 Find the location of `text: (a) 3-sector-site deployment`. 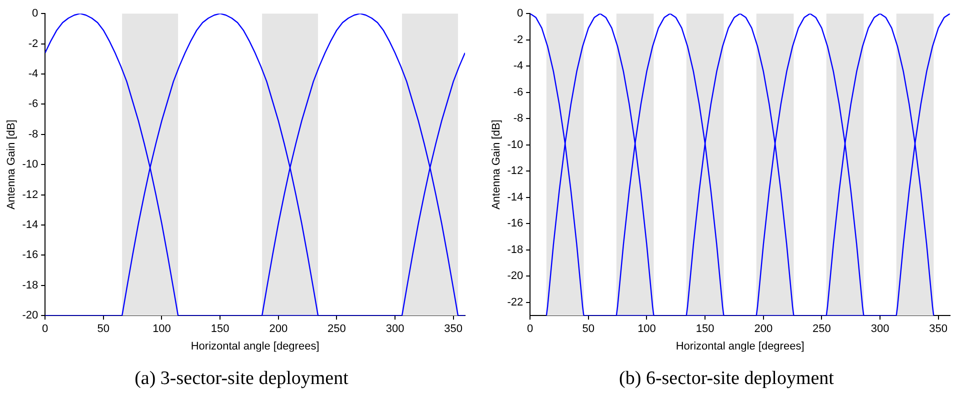

text: (a) 3-sector-site deployment is located at coordinates (242, 379).